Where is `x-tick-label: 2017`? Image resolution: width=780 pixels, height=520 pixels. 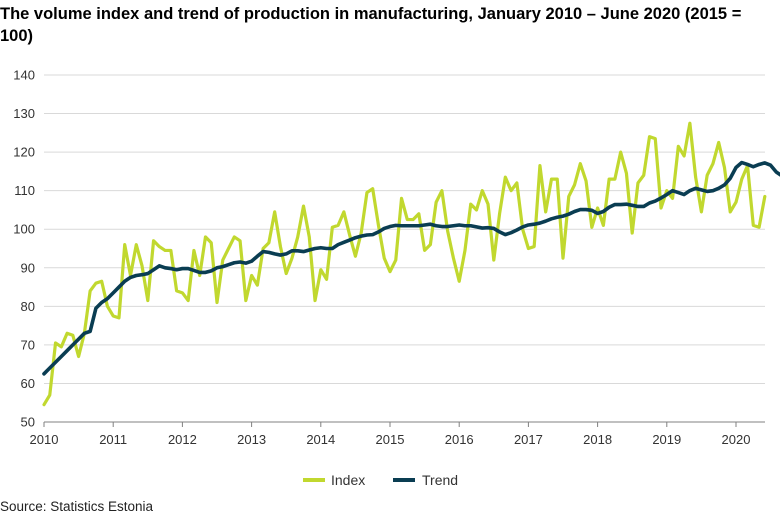 x-tick-label: 2017 is located at coordinates (528, 439).